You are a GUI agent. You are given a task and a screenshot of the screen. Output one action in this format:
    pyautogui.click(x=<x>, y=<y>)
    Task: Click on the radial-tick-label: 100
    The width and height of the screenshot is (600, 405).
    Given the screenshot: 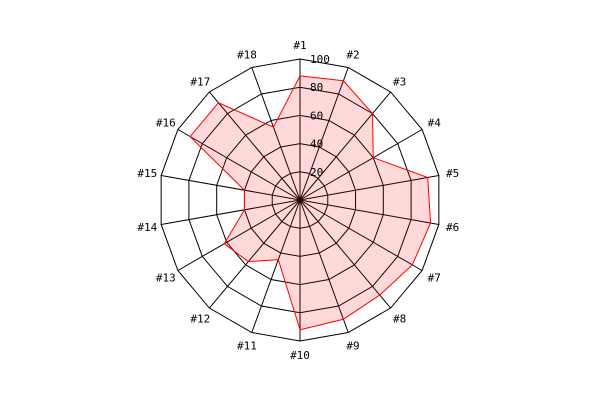 What is the action you would take?
    pyautogui.click(x=320, y=59)
    